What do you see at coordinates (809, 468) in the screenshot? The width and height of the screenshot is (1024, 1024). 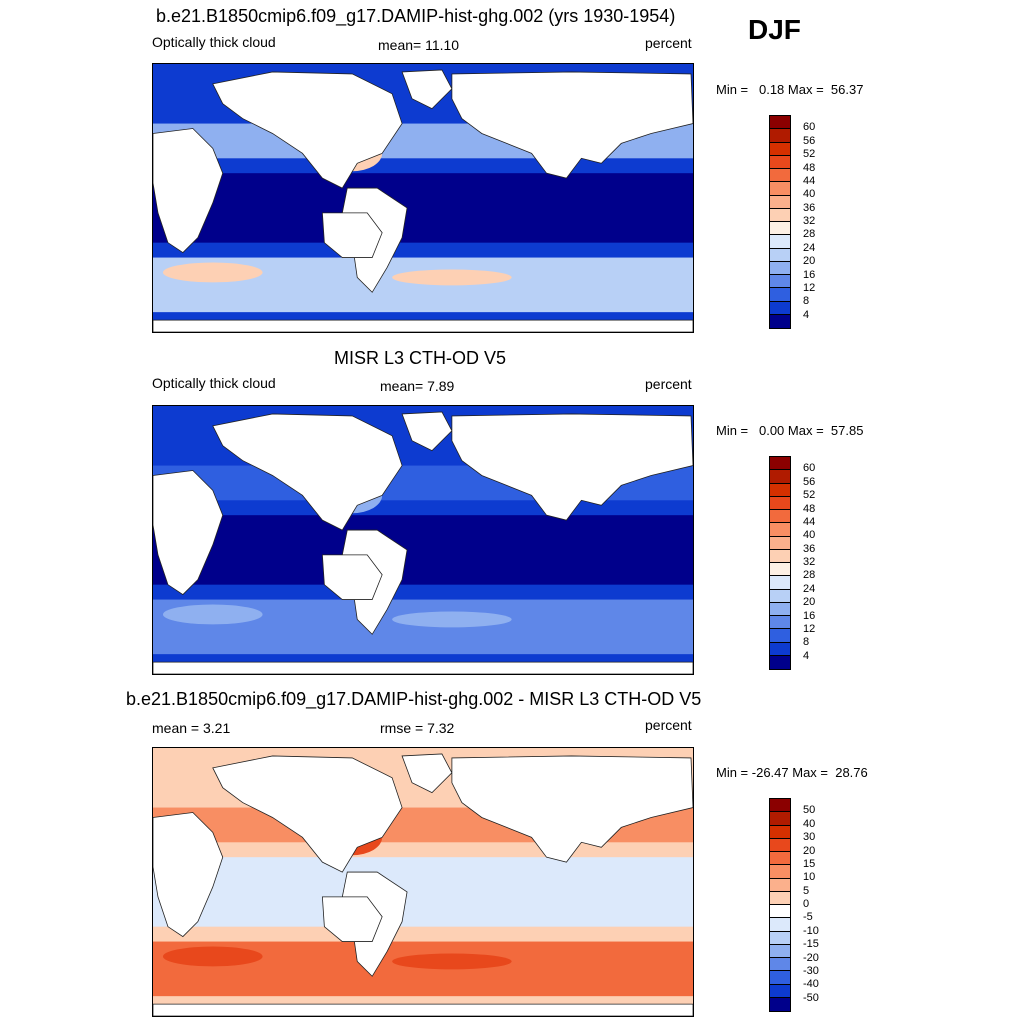 I see `colorbar-tick-label: 60` at bounding box center [809, 468].